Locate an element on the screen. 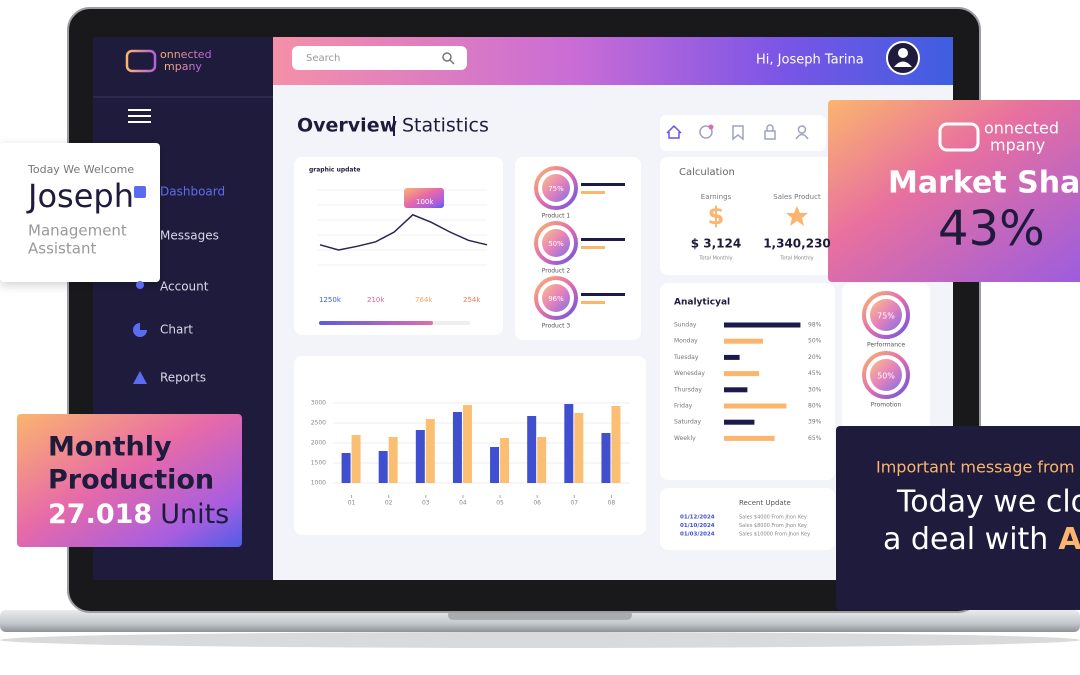  avatar-head is located at coordinates (903, 53).